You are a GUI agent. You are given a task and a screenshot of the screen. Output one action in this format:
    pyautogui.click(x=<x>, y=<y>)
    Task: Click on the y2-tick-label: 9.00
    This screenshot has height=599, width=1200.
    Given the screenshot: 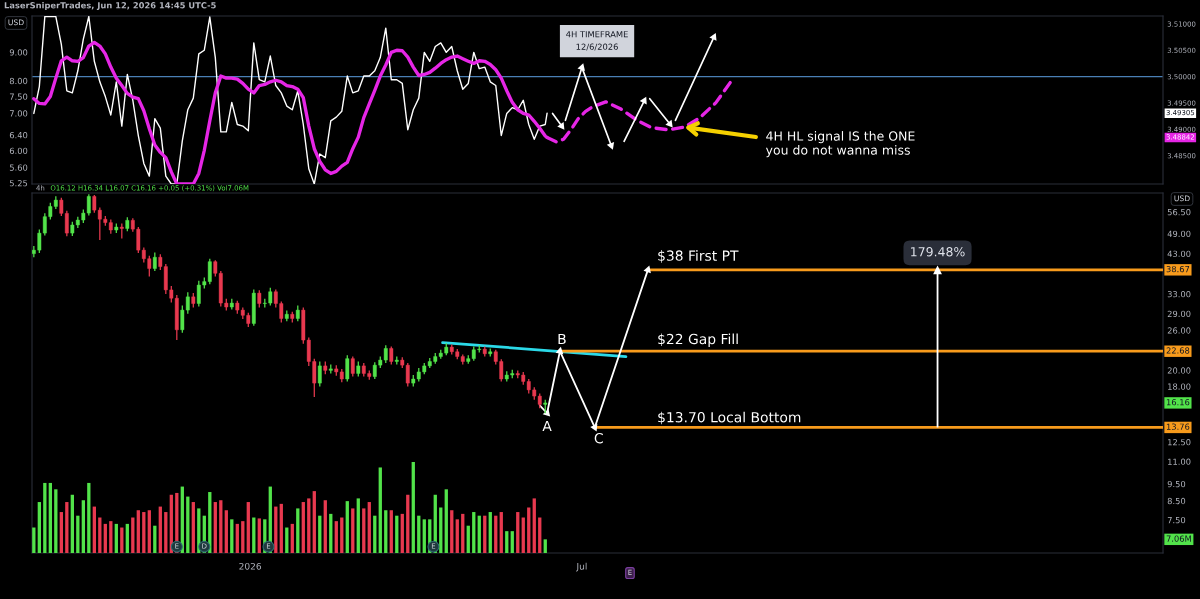 What is the action you would take?
    pyautogui.click(x=18, y=52)
    